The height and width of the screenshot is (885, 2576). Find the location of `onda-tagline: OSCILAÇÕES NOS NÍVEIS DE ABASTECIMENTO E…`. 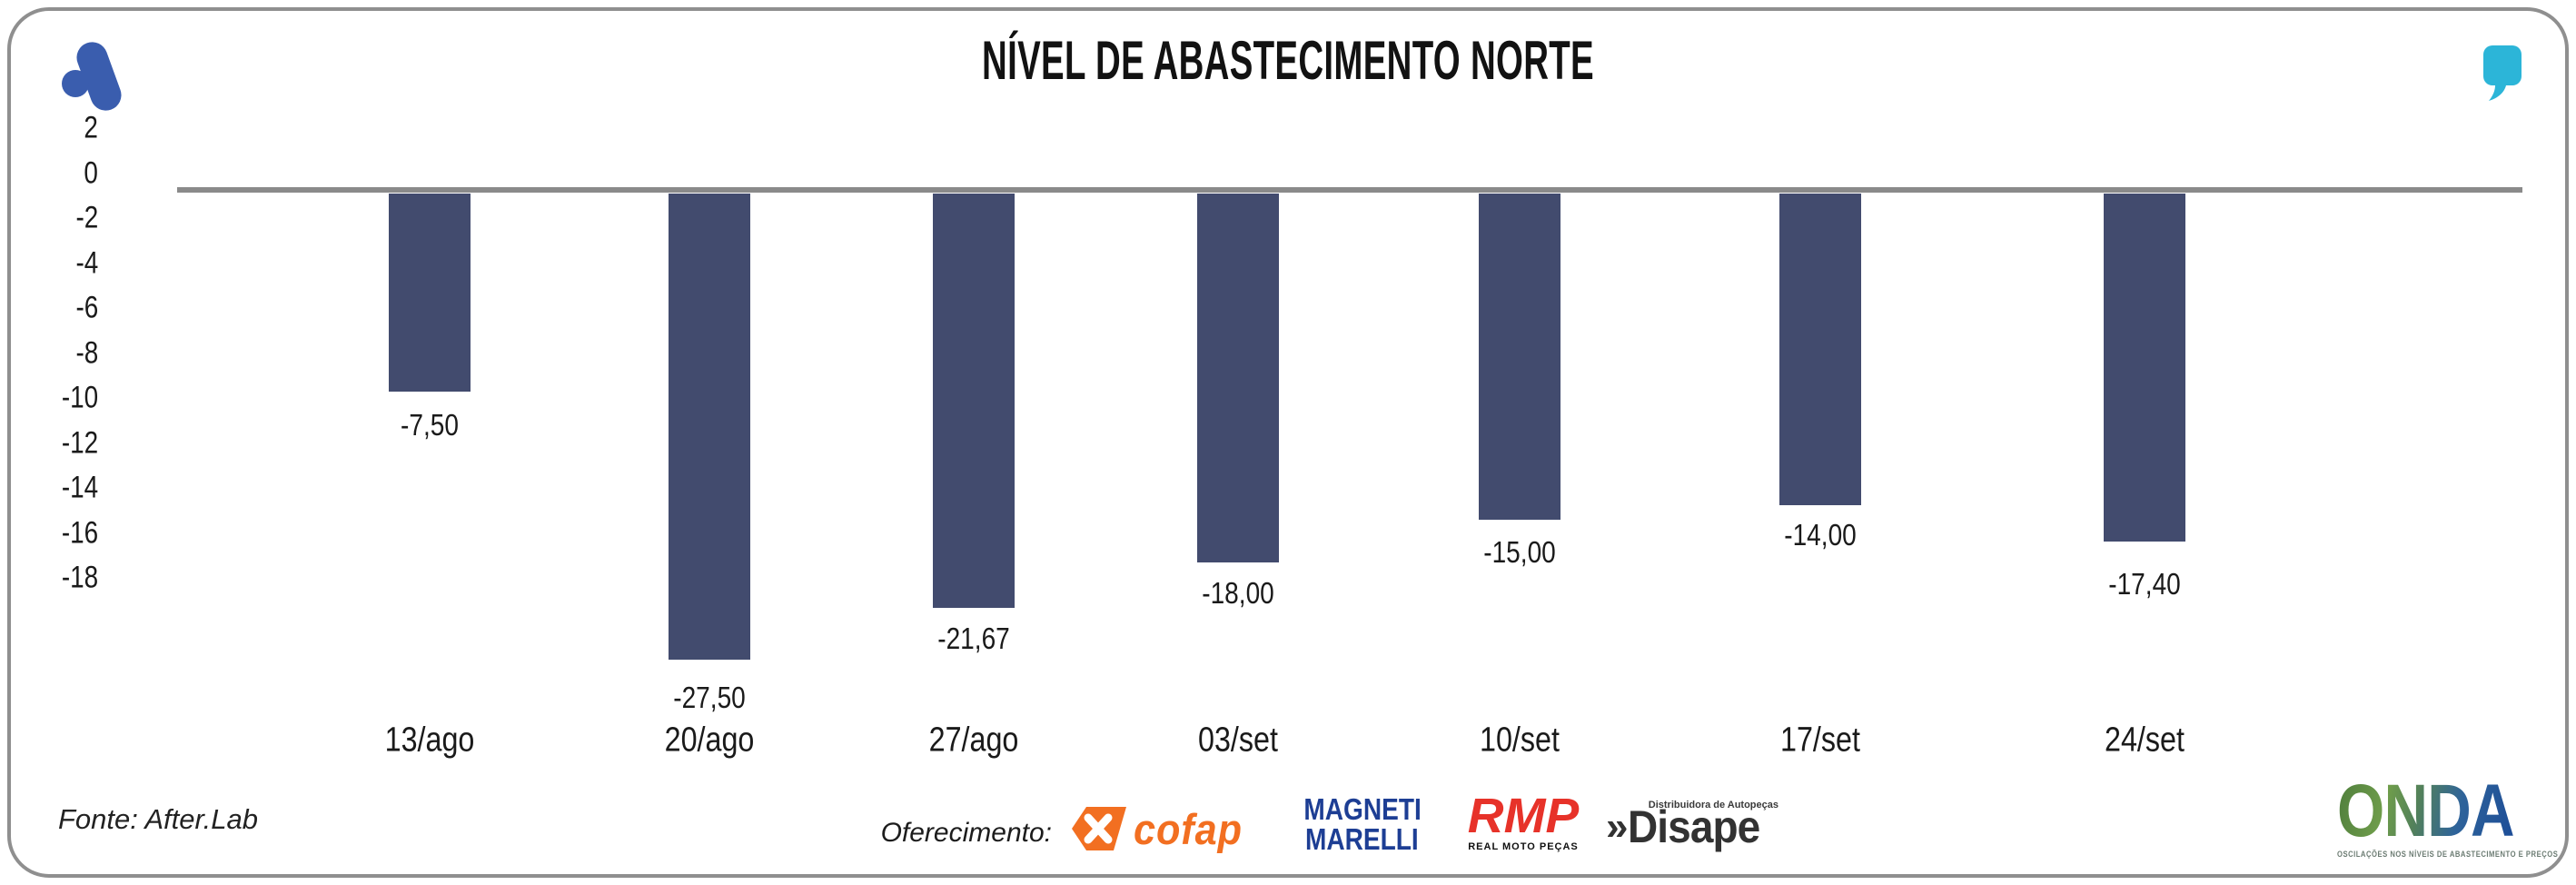

onda-tagline: OSCILAÇÕES NOS NÍVEIS DE ABASTECIMENTO E… is located at coordinates (2448, 854).